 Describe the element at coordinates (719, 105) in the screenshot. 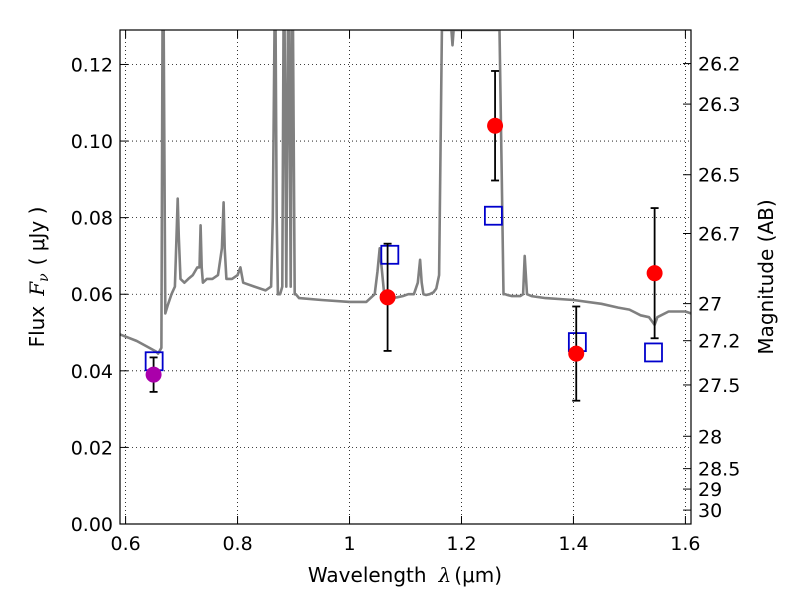

I see `y2-tick-label: 26.3` at that location.